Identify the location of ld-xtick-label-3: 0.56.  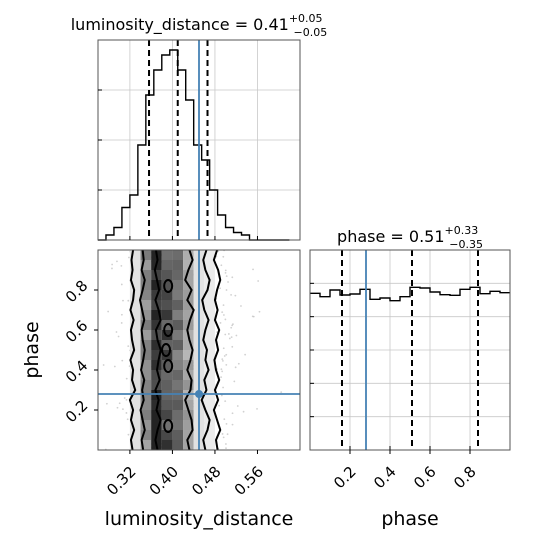
(249, 481).